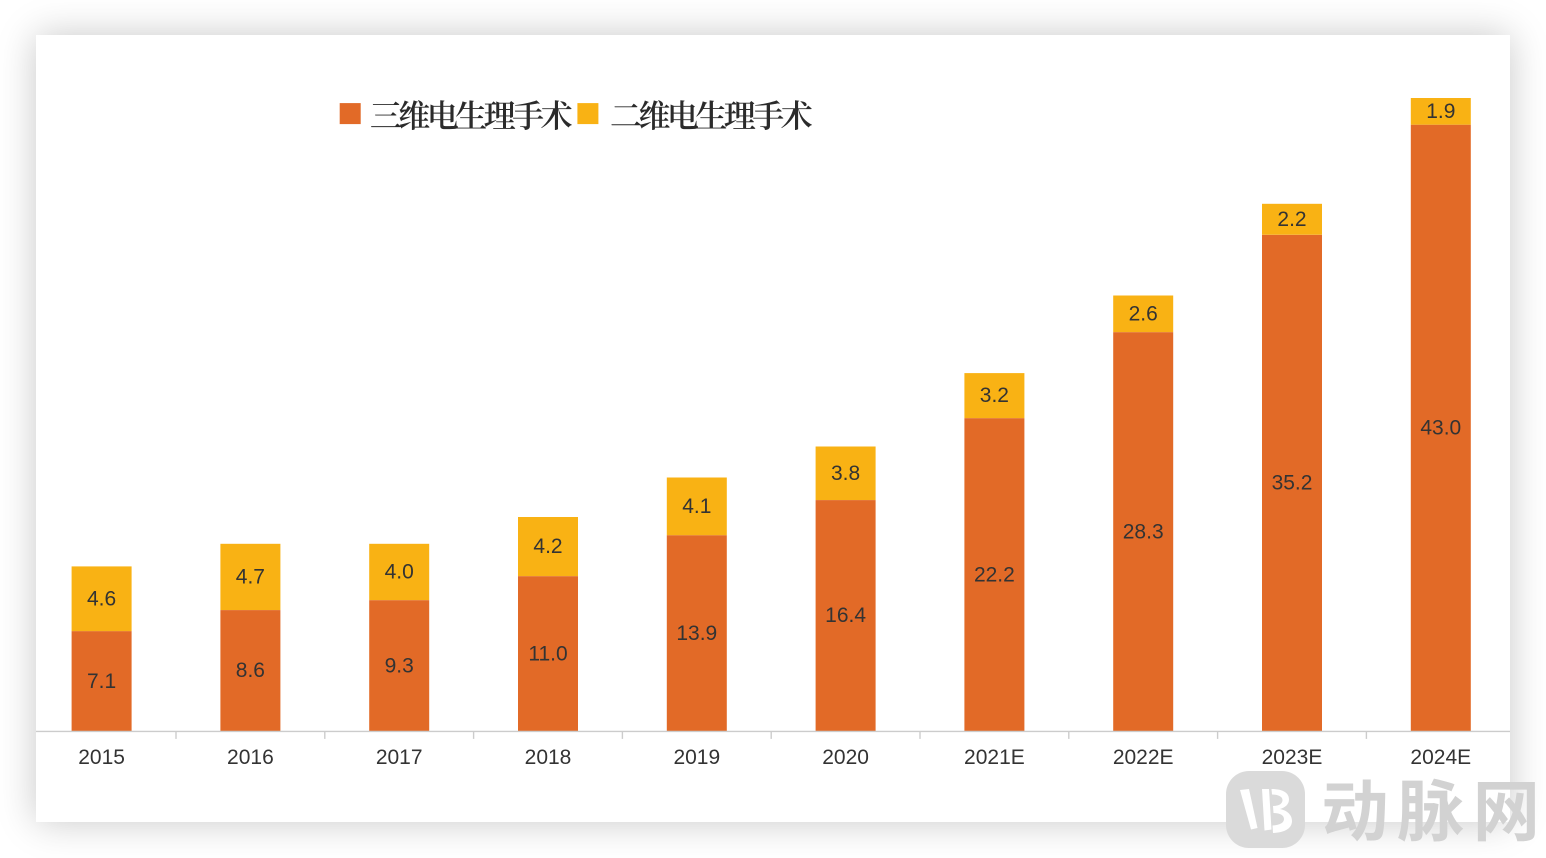 This screenshot has height=858, width=1546. What do you see at coordinates (696, 506) in the screenshot?
I see `svg-text: 4.1` at bounding box center [696, 506].